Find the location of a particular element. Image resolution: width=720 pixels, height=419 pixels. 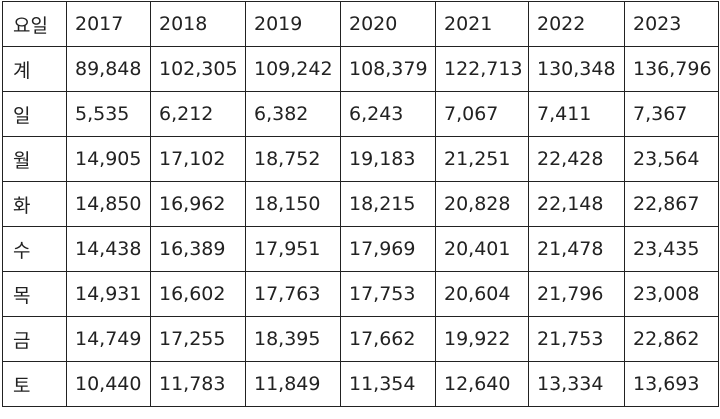

table-cell: 23,435 is located at coordinates (671, 249).